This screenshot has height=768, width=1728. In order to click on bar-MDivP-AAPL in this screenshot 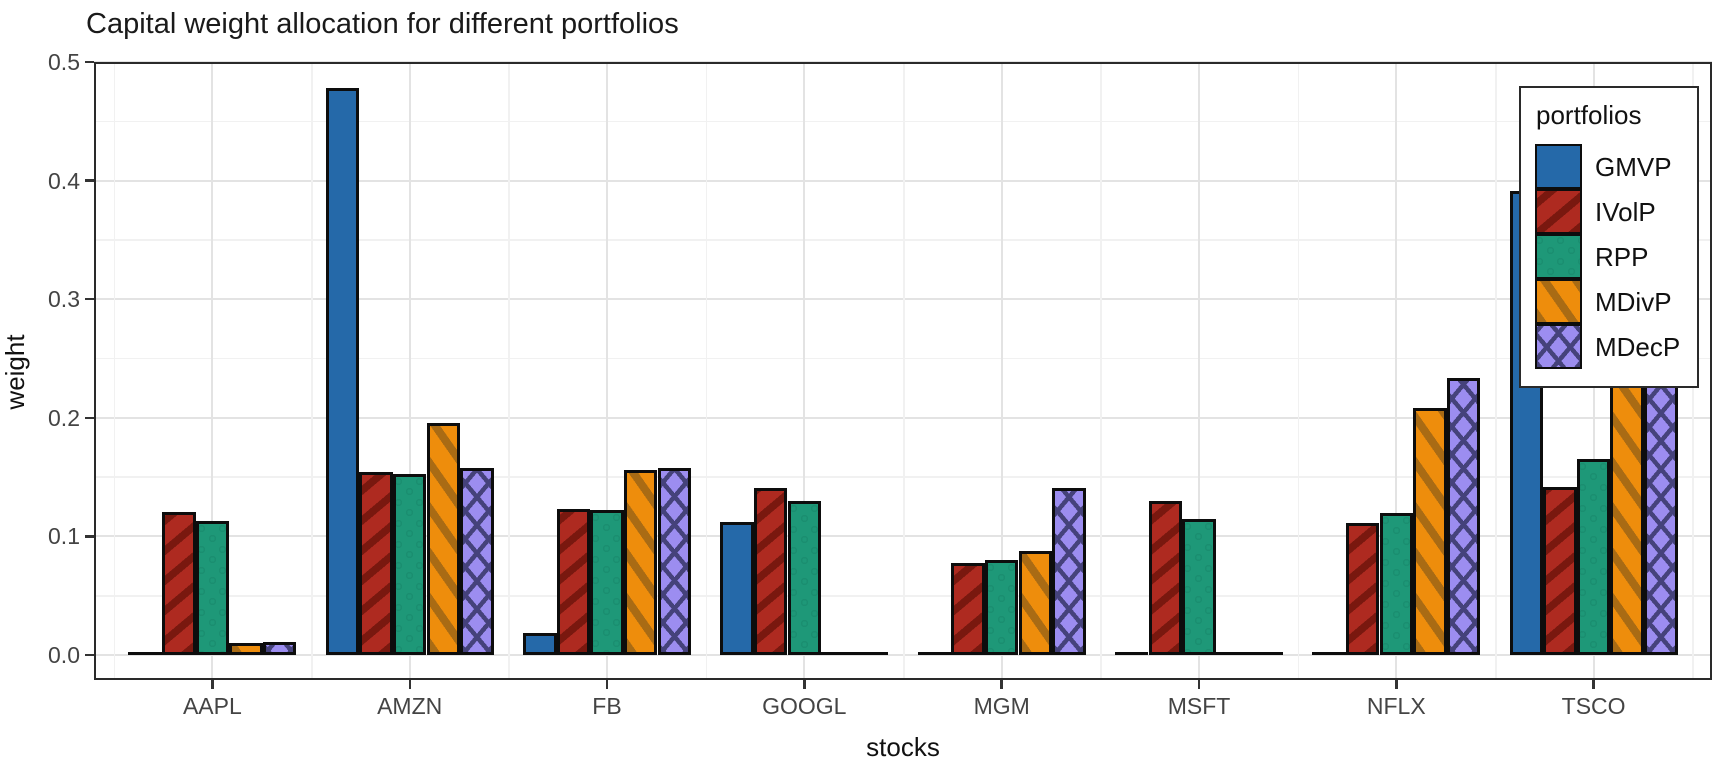, I will do `click(246, 649)`.